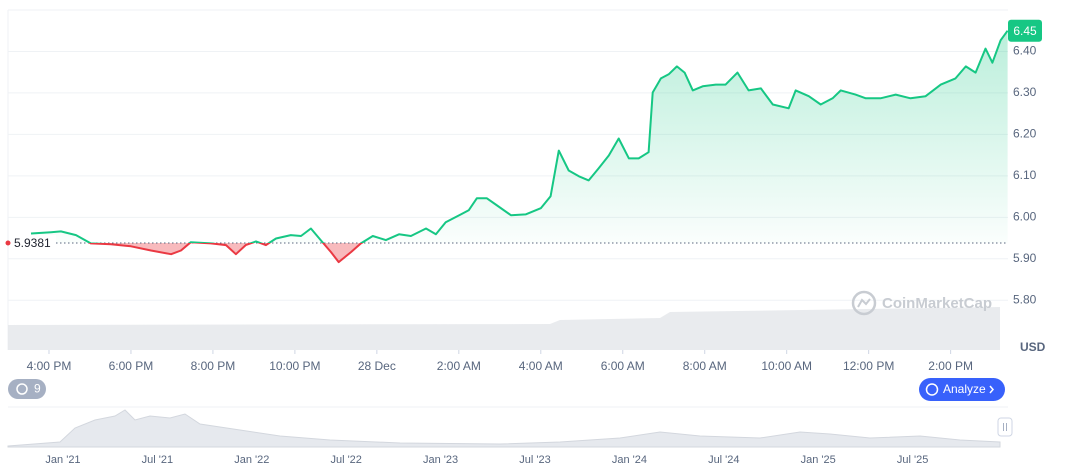  Describe the element at coordinates (157, 460) in the screenshot. I see `navigator-label: Jul '21` at that location.